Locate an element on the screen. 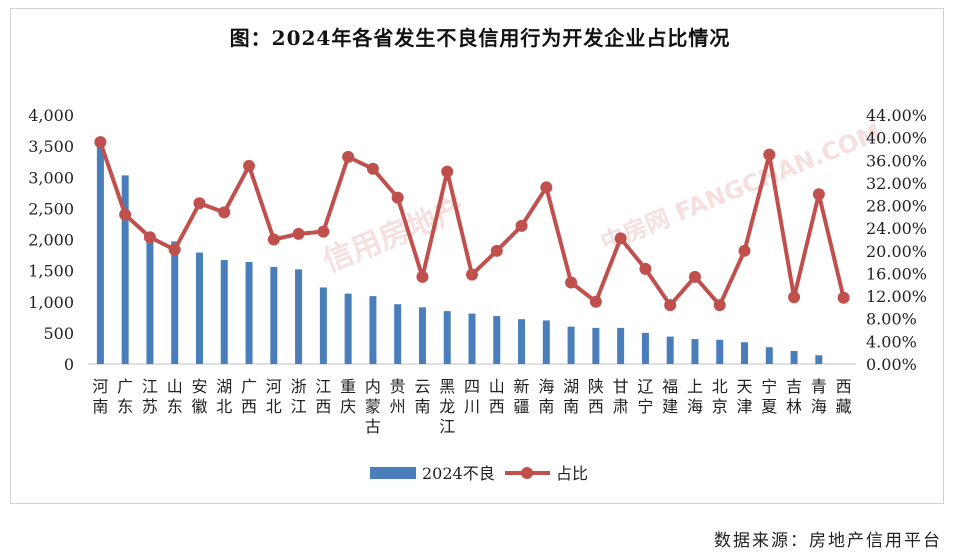 This screenshot has height=556, width=960. y-right-tick-label: 16.00% is located at coordinates (896, 273).